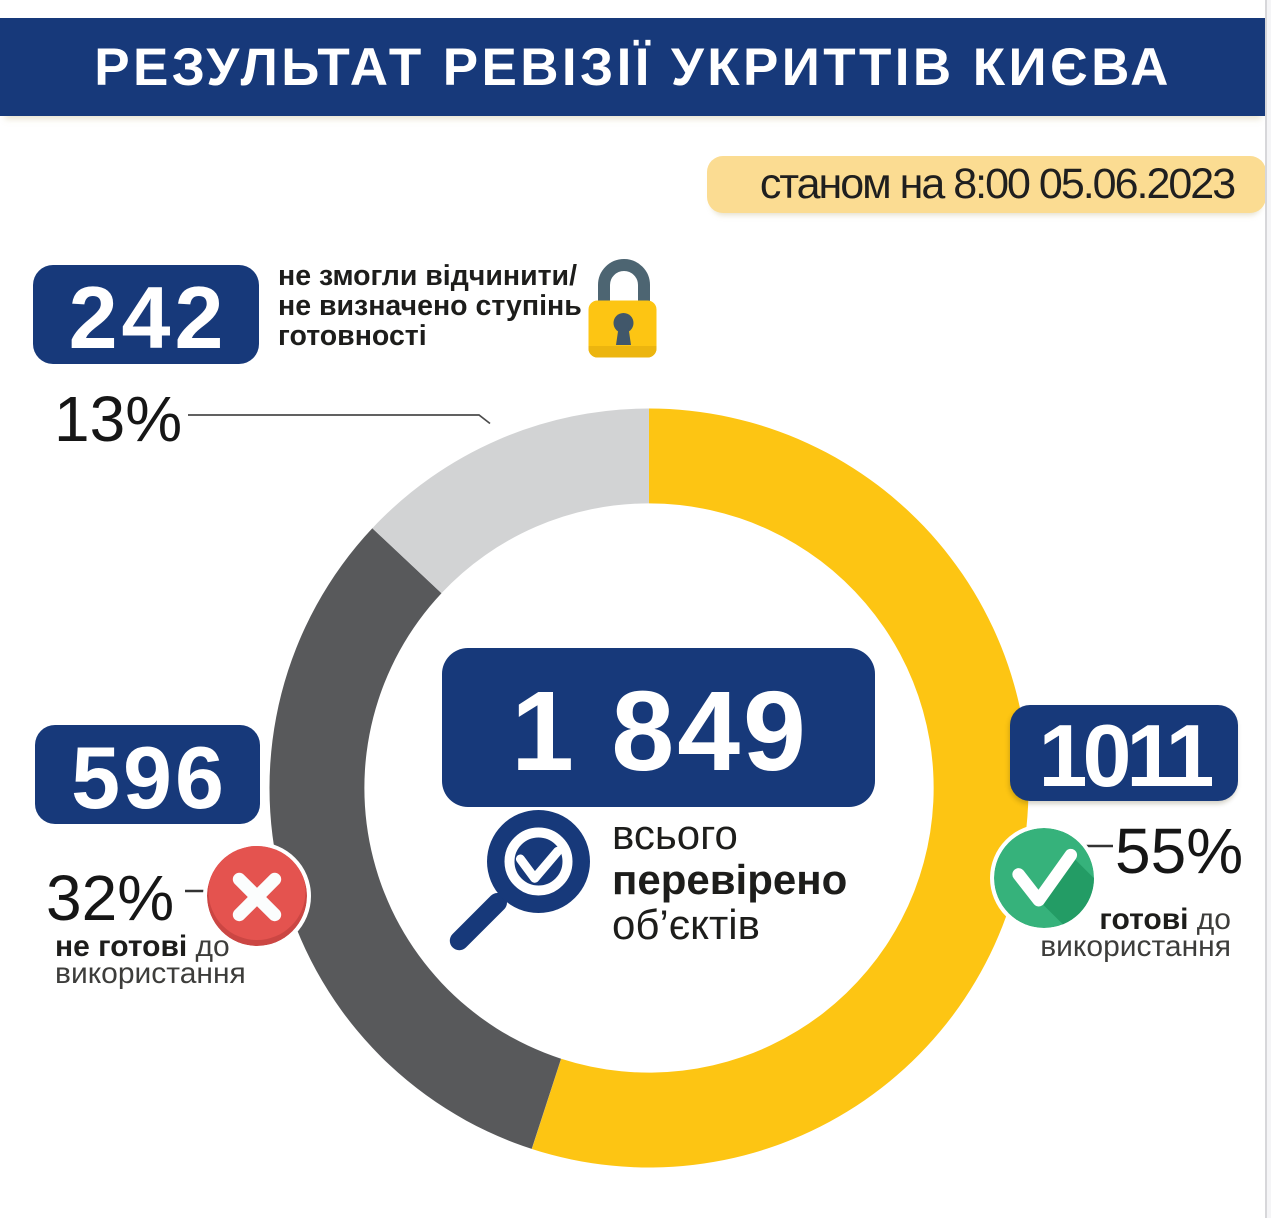 This screenshot has height=1218, width=1271. Describe the element at coordinates (1269, 609) in the screenshot. I see `right-edge-strip` at that location.